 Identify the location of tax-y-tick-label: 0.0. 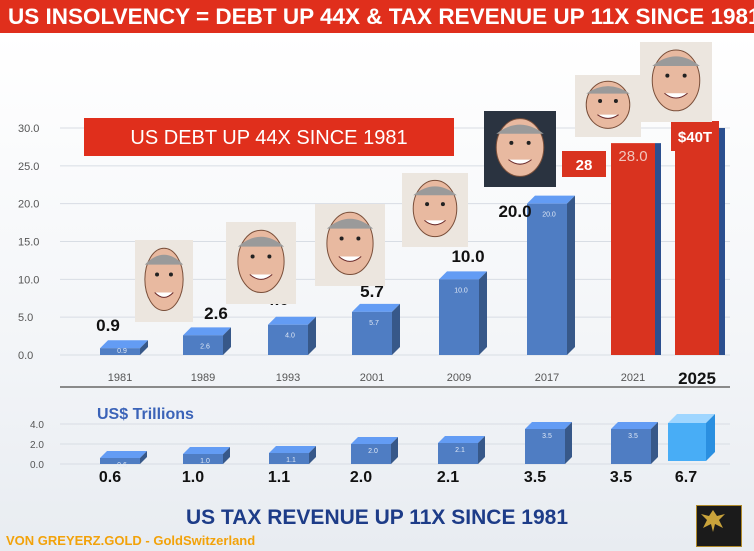
(37, 465).